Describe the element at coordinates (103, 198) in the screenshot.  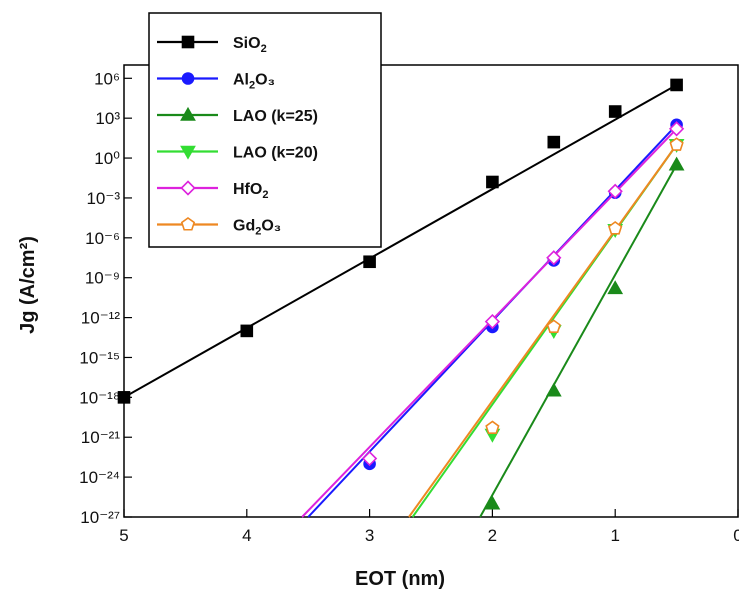
I see `y-tick-label: 10⁻³` at that location.